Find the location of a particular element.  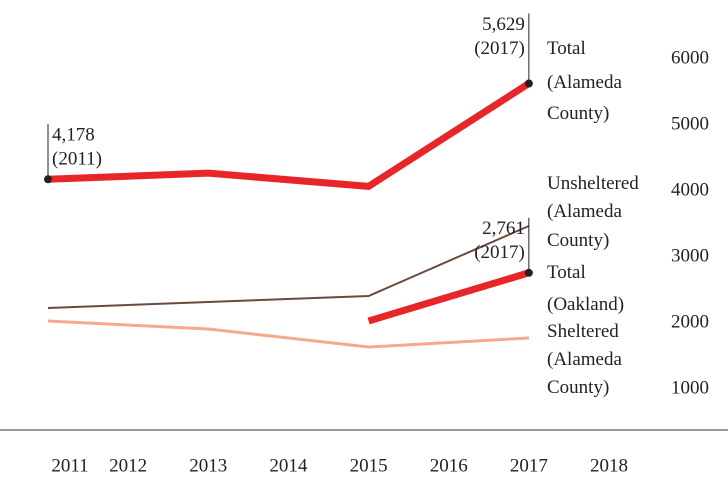

x-tick-label: 2014 is located at coordinates (288, 465).